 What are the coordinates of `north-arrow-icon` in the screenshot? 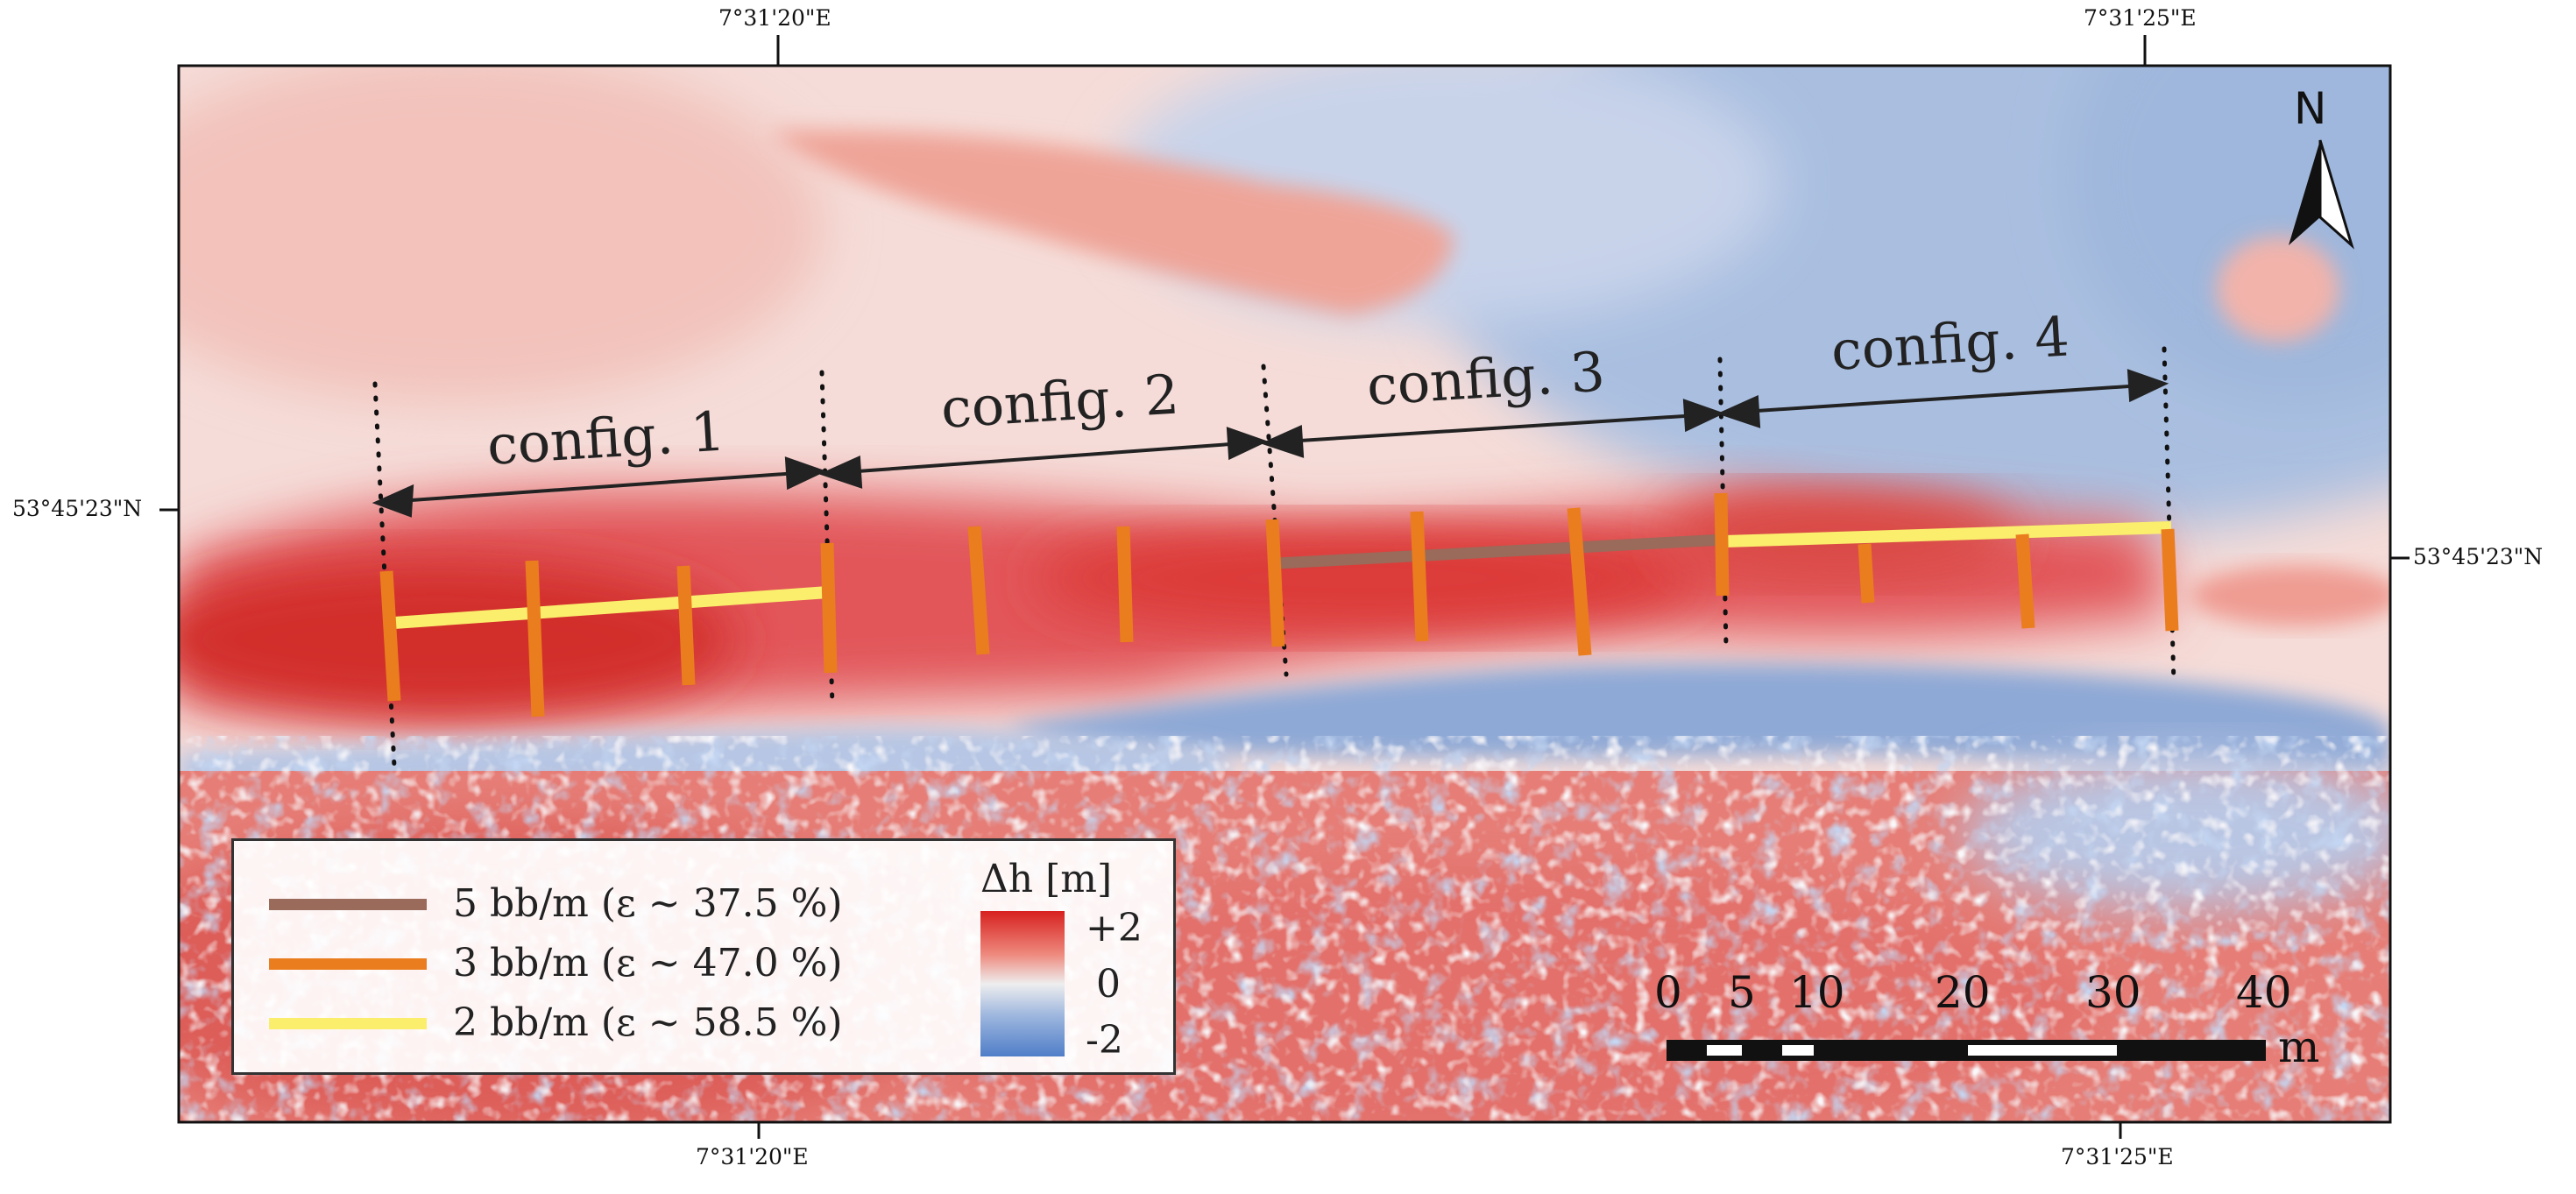 It's located at (2321, 194).